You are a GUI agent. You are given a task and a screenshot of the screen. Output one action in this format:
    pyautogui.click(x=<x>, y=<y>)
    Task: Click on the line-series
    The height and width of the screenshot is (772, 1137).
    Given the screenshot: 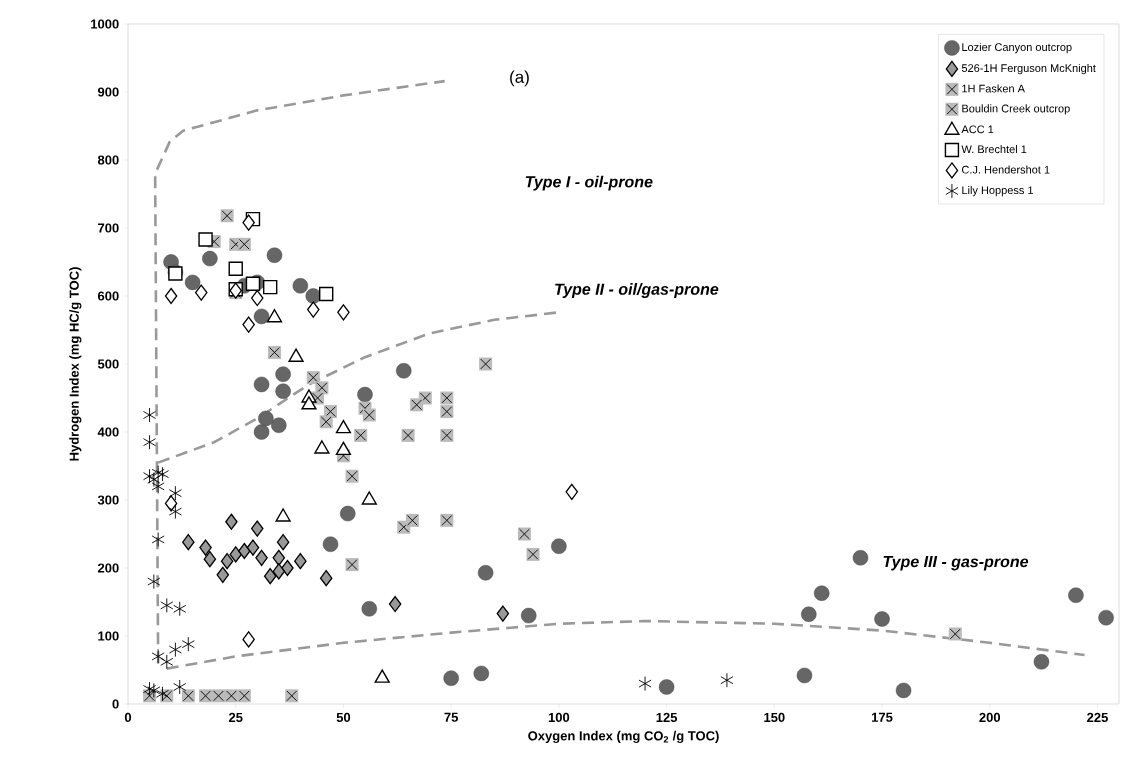 What is the action you would take?
    pyautogui.click(x=625, y=644)
    